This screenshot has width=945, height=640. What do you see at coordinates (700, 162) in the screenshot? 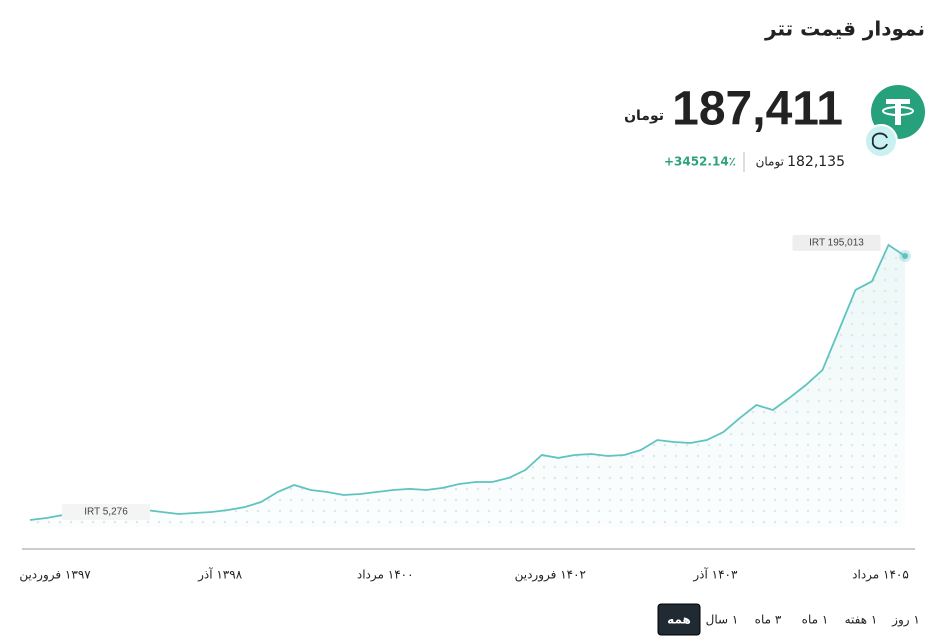
I see `change: +3452.14٪` at bounding box center [700, 162].